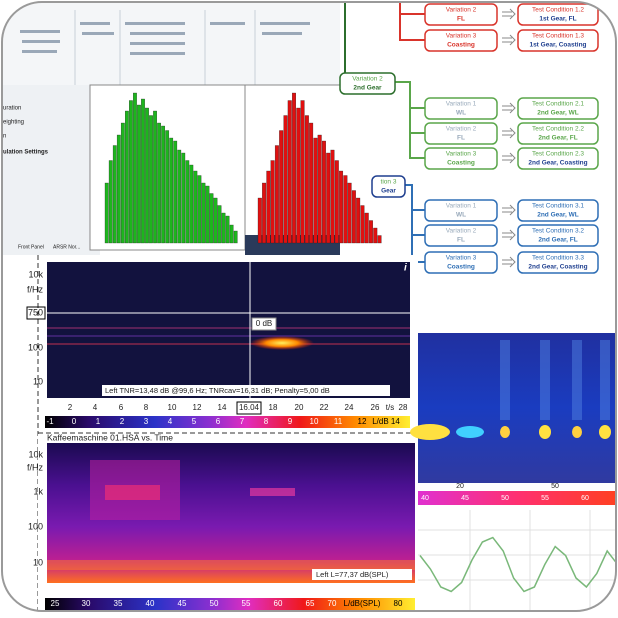 Image resolution: width=618 pixels, height=618 pixels. What do you see at coordinates (197, 407) in the screenshot?
I see `x-tick-label: 12` at bounding box center [197, 407].